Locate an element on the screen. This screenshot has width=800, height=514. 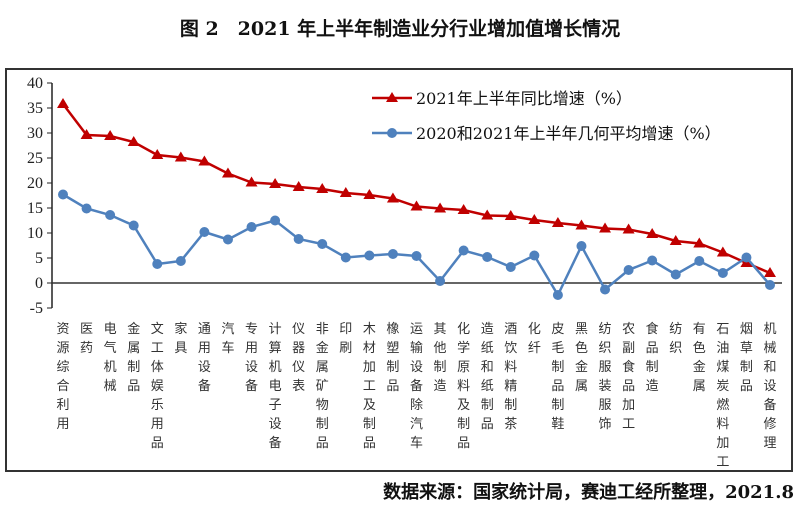
category-label: 酒饮料精制茶 is located at coordinates (510, 377).